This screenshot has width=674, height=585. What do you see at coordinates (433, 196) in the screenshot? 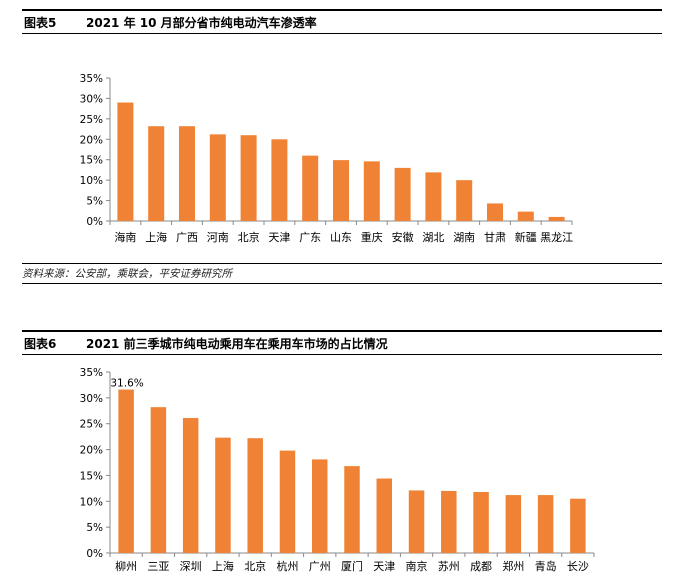
I see `chart0-bar-湖北` at bounding box center [433, 196].